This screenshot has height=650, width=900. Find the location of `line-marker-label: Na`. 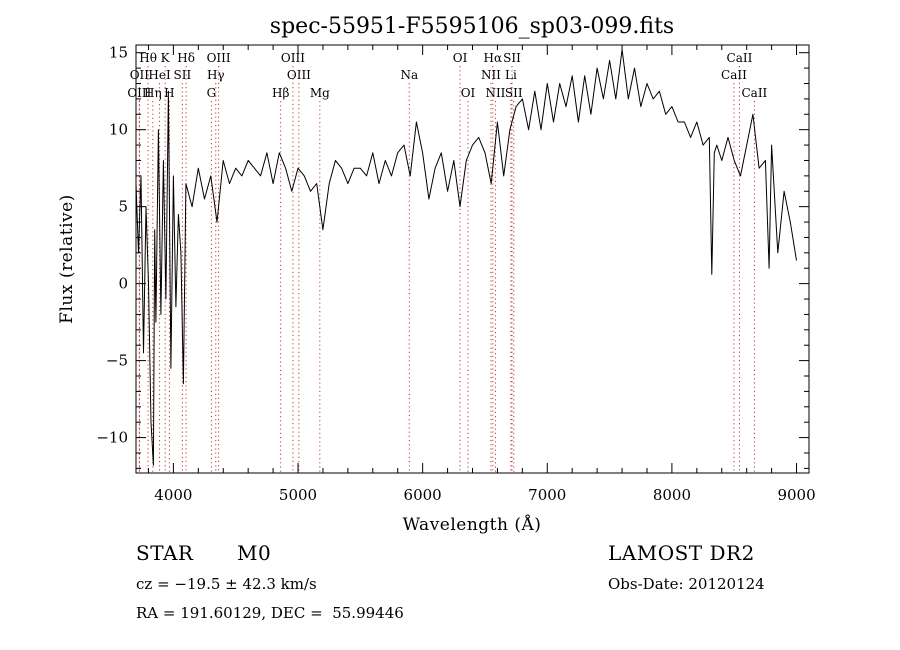

line-marker-label: Na is located at coordinates (409, 75).